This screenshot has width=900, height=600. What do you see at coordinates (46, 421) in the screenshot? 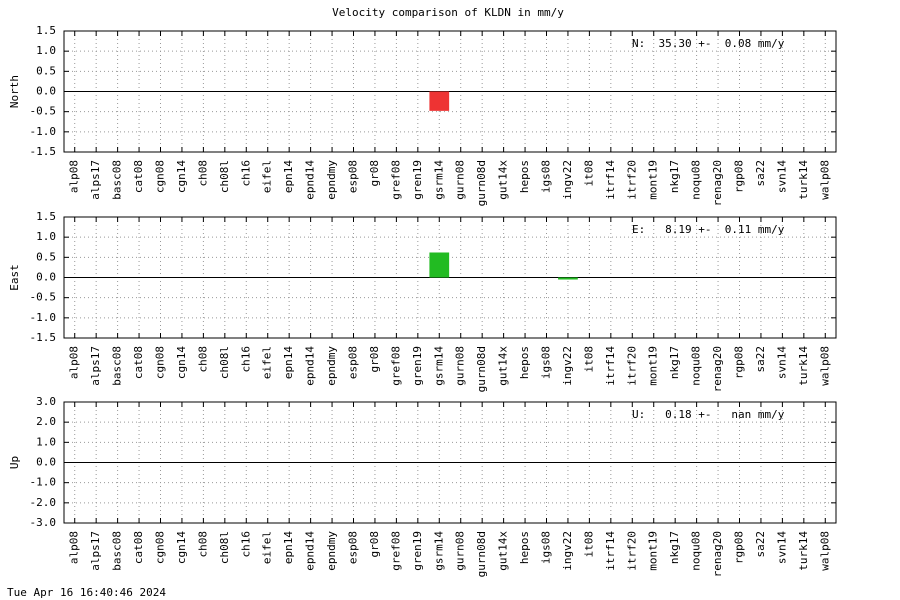
I see `y-tick-label: 2.0` at bounding box center [46, 421].